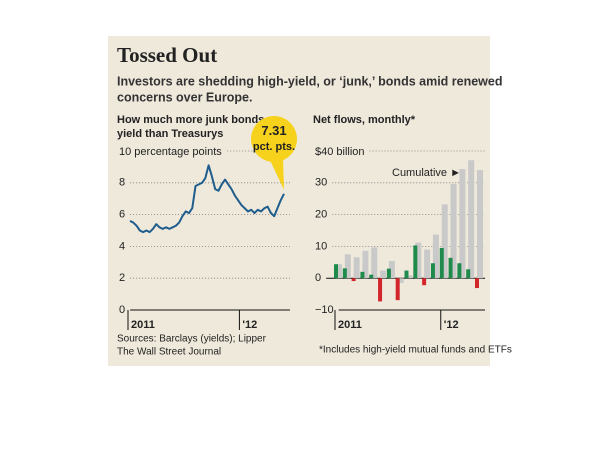 This screenshot has width=598, height=462. I want to click on y-tick-label: 30, so click(321, 183).